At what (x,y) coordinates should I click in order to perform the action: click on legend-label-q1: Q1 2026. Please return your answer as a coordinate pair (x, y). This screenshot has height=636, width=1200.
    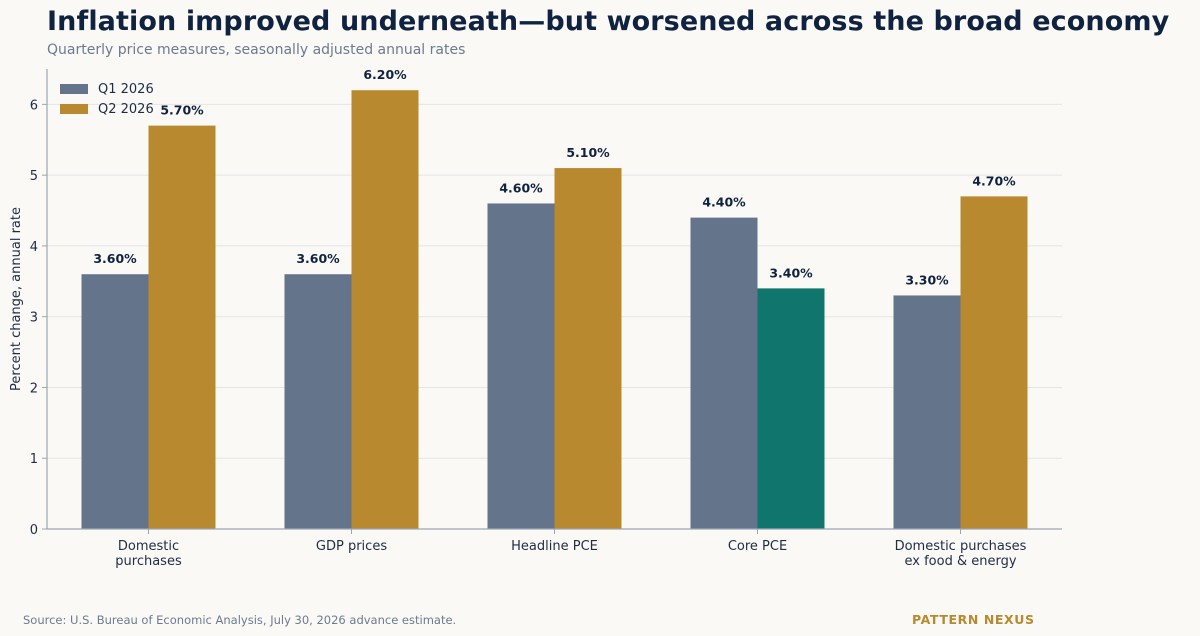
    Looking at the image, I should click on (126, 89).